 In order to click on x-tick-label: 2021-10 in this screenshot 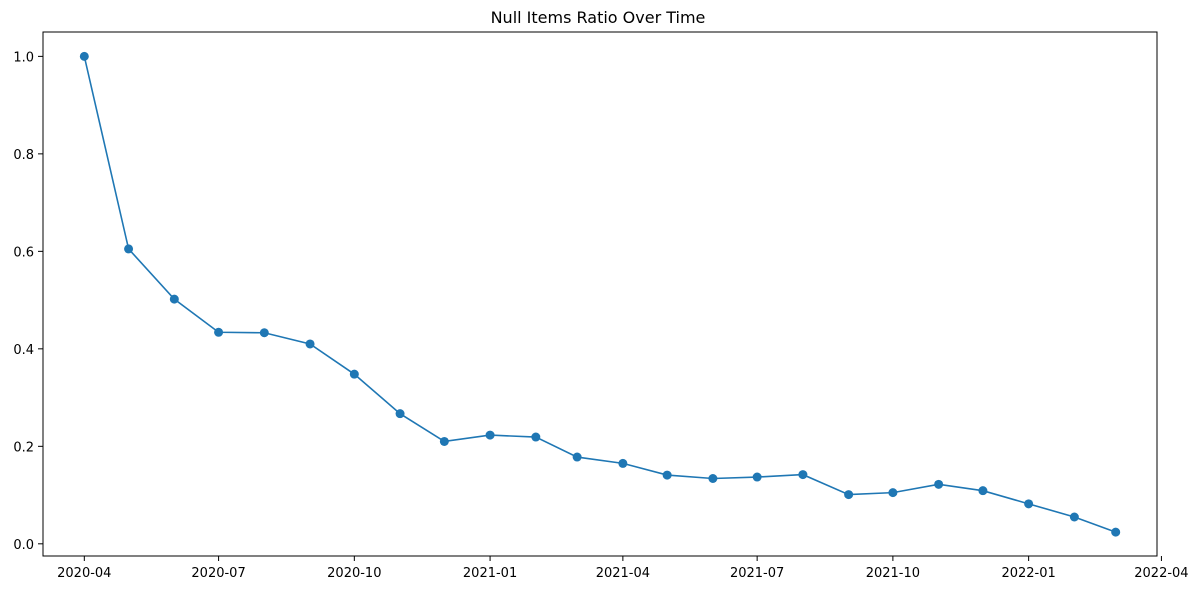, I will do `click(893, 573)`.